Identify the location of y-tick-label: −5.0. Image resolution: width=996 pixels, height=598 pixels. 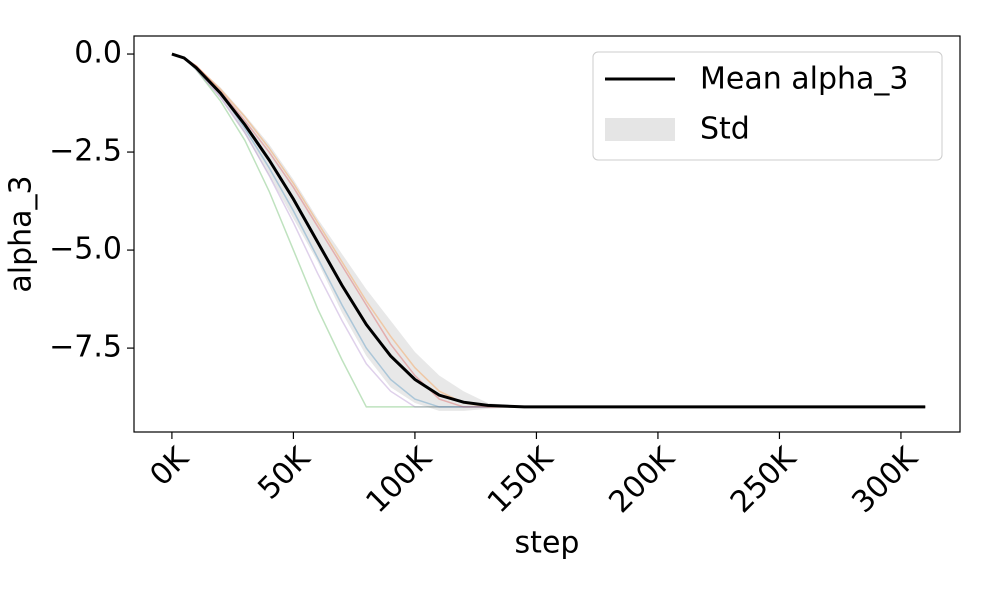
(85, 249).